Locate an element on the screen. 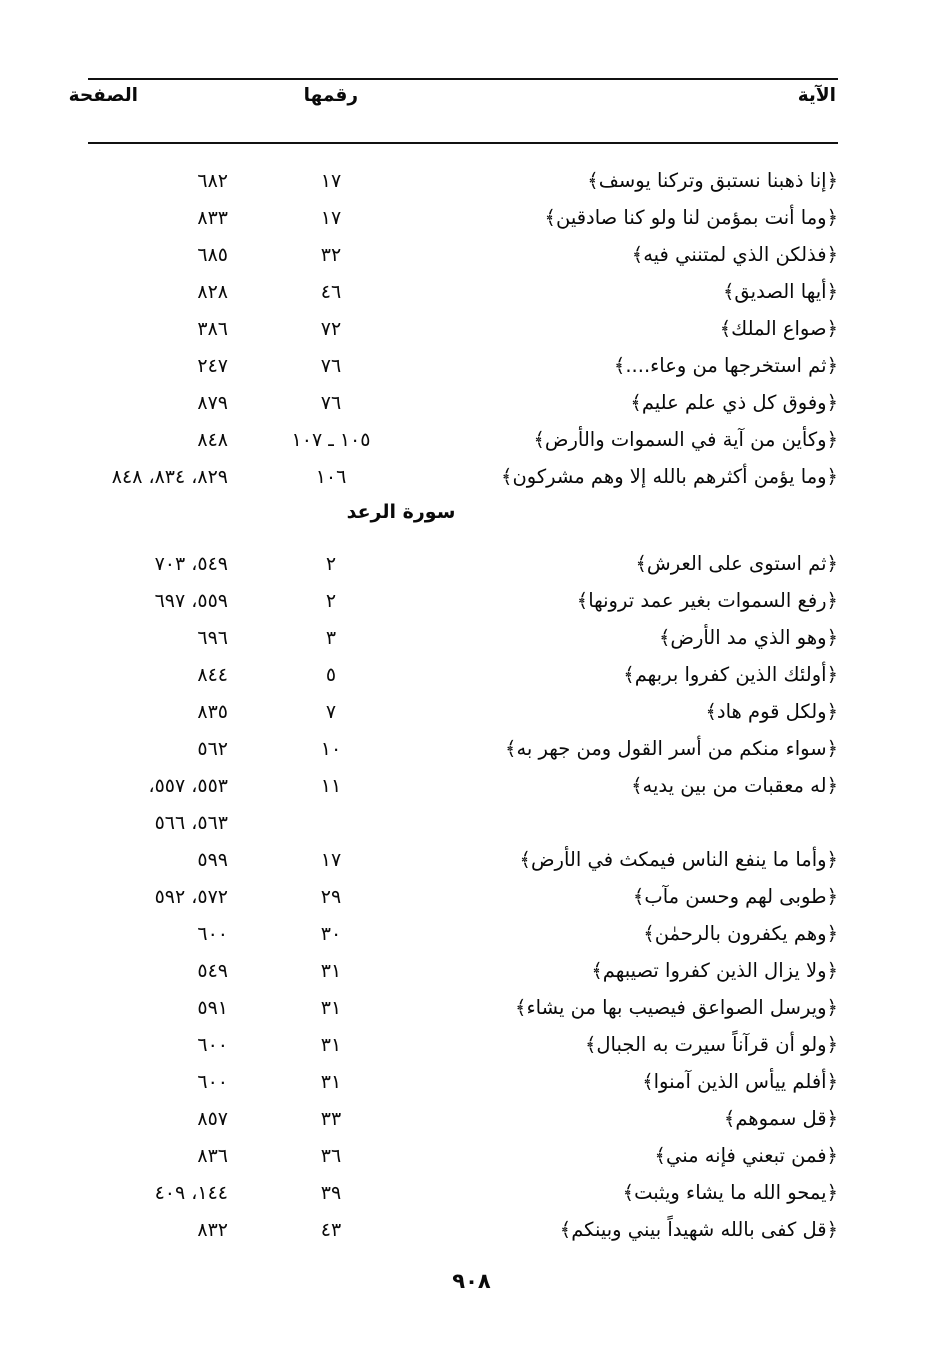 This screenshot has height=1351, width=943. verse-number: ٧ is located at coordinates (331, 712).